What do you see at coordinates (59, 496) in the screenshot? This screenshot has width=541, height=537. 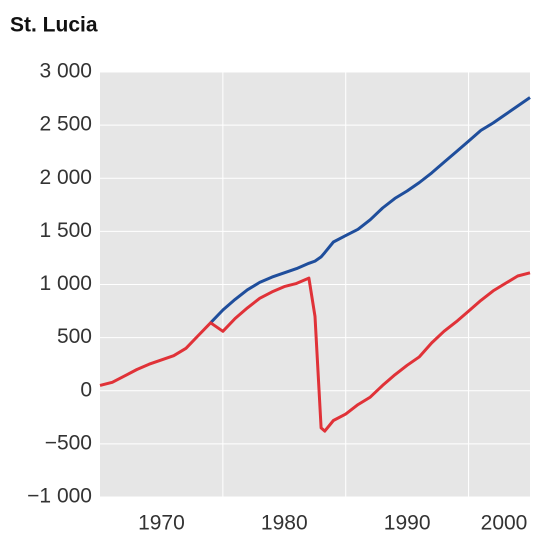 I see `y-tick-label: −1 000` at bounding box center [59, 496].